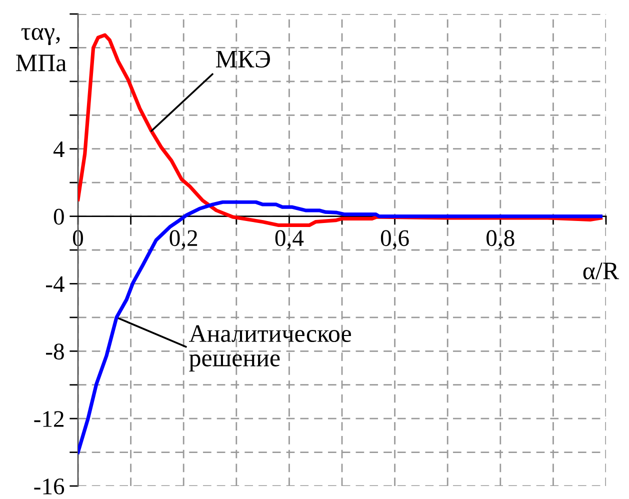 This screenshot has width=629, height=499. What do you see at coordinates (58, 150) in the screenshot?
I see `y-tick-label: 4` at bounding box center [58, 150].